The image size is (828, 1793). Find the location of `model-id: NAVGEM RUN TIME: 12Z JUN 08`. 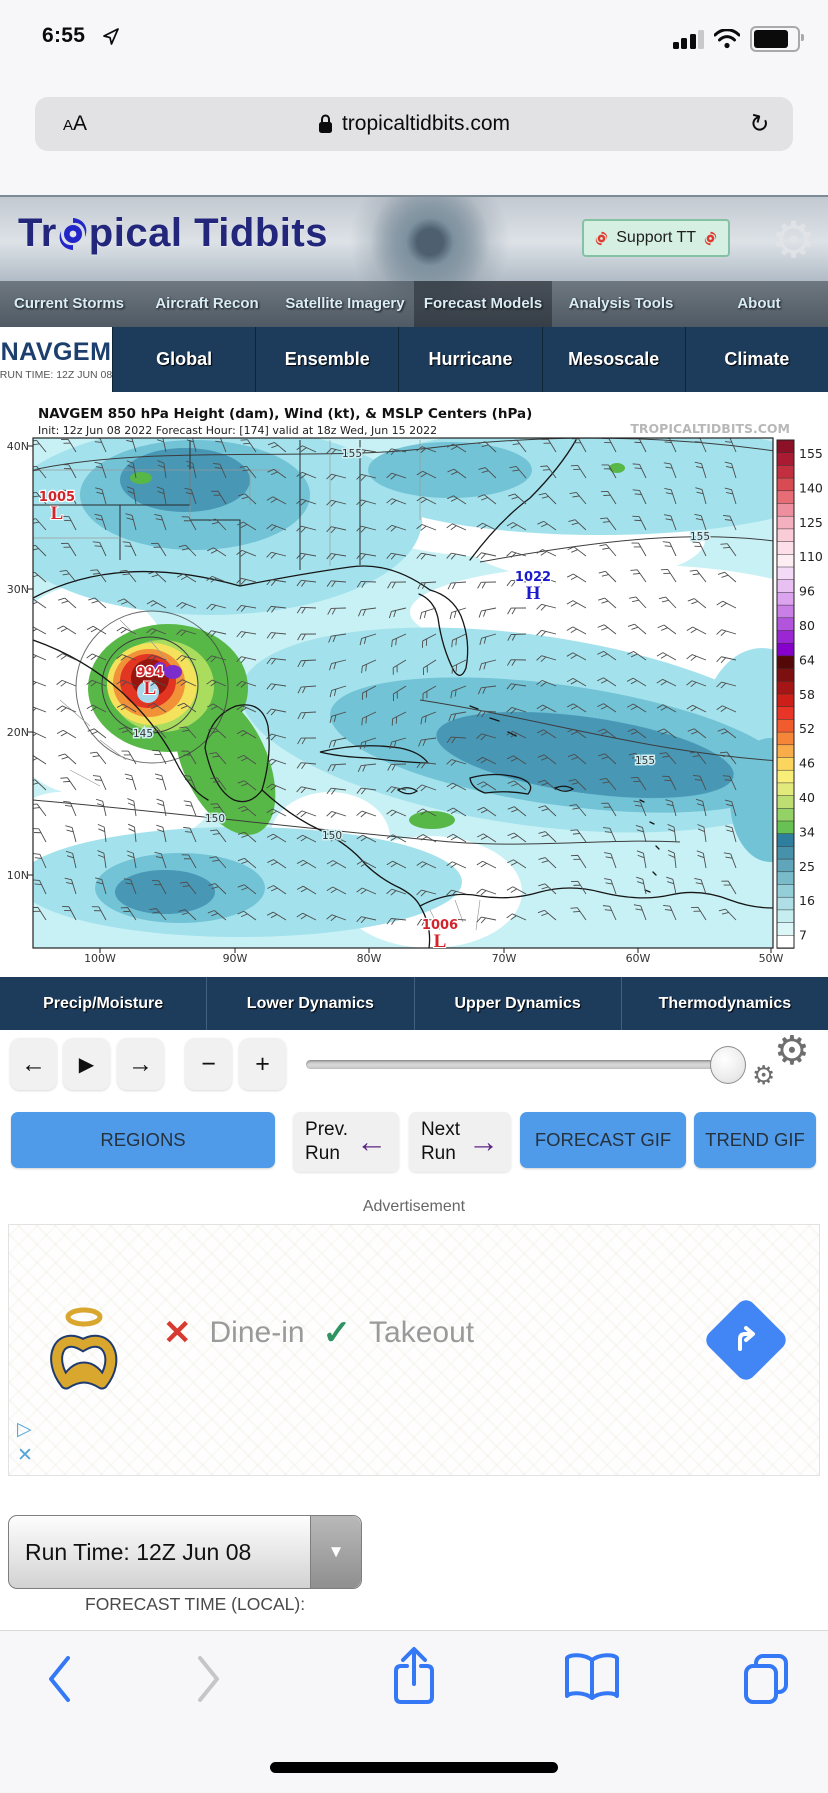

model-id: NAVGEM RUN TIME: 12Z JUN 08 is located at coordinates (56, 359).